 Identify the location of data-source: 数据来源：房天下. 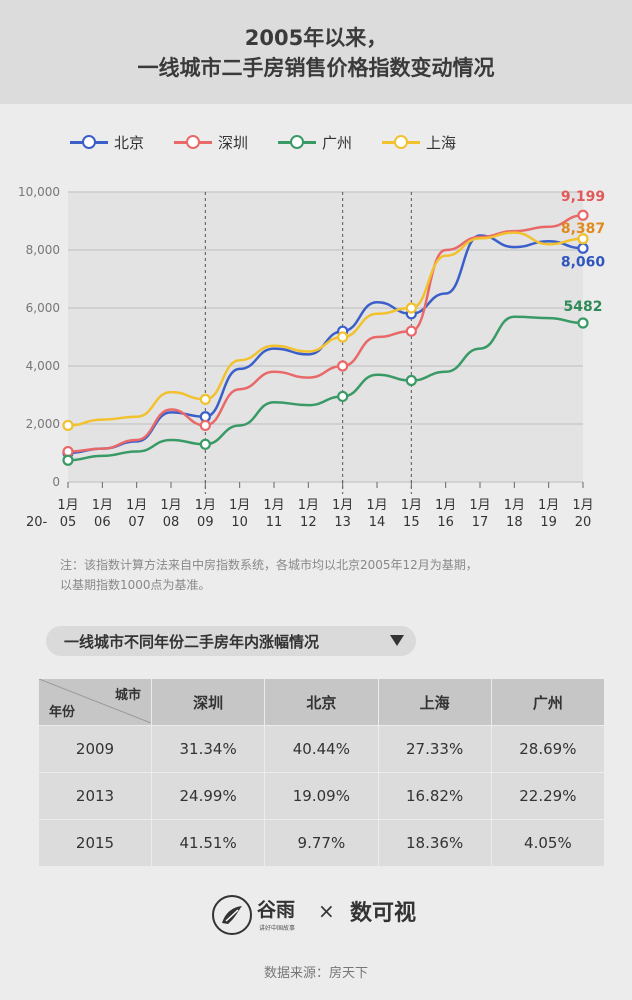
(315, 973).